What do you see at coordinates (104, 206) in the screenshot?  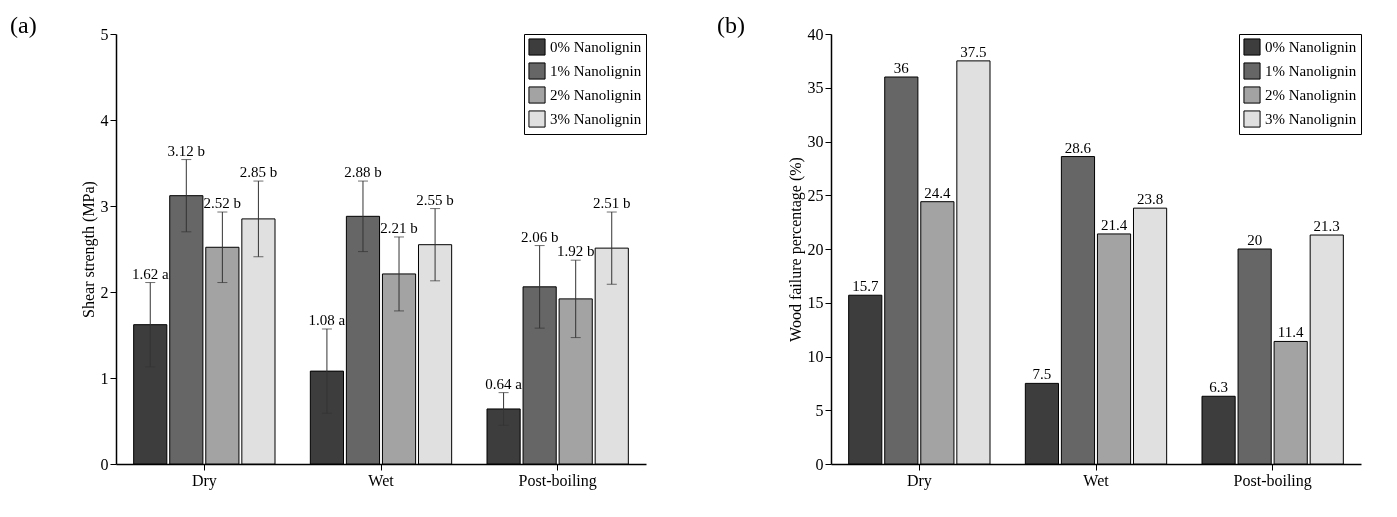 I see `y-tick-label: 3` at bounding box center [104, 206].